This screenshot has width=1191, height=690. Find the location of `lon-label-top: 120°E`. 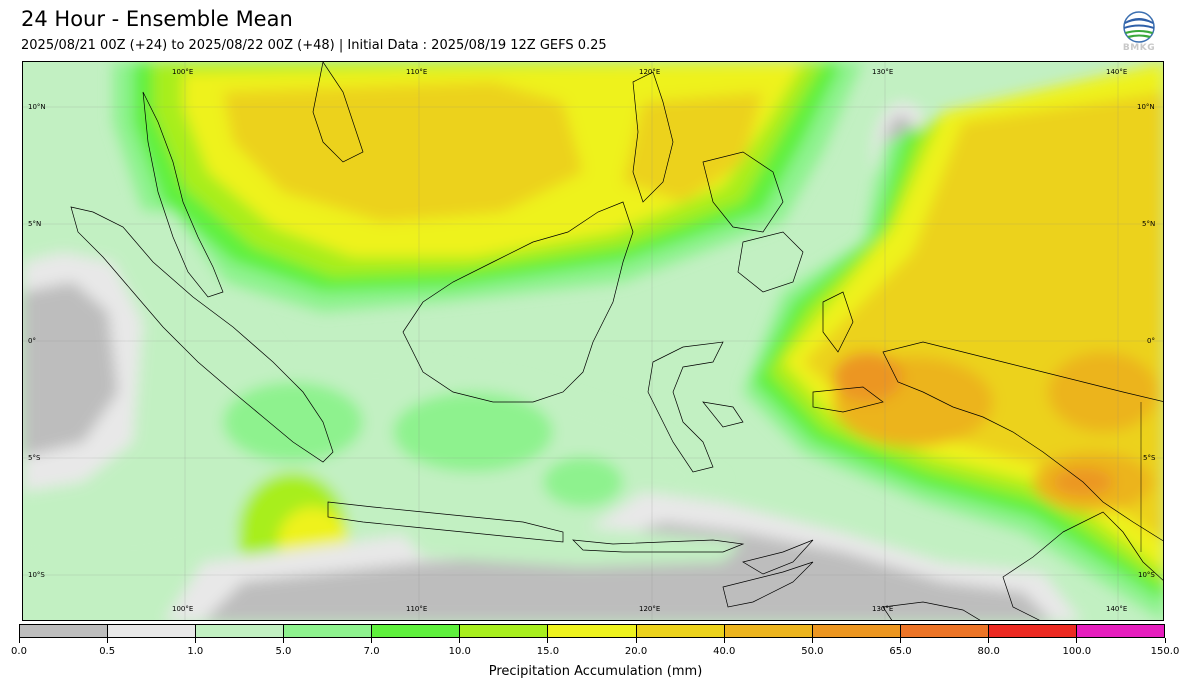

lon-label-top: 120°E is located at coordinates (650, 72).